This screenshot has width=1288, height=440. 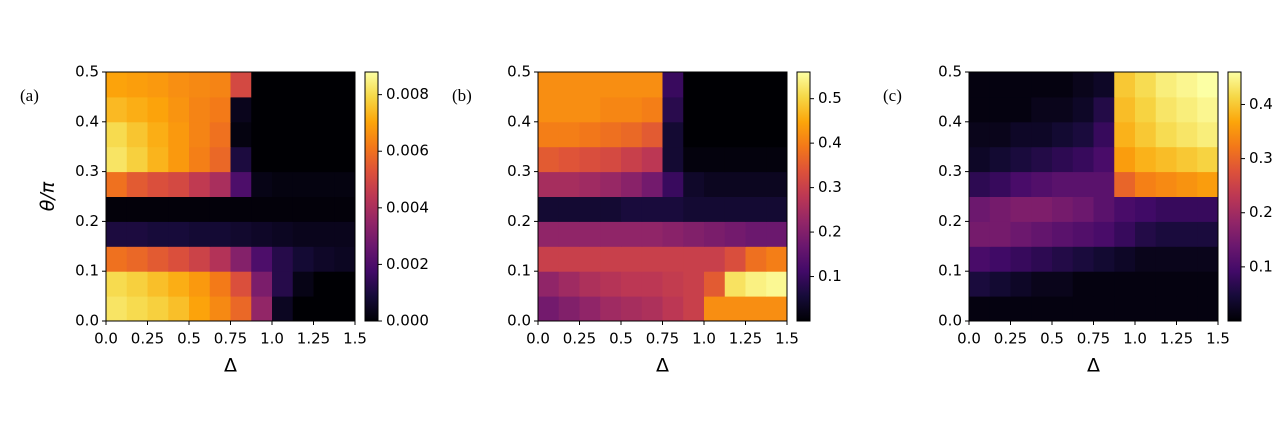 What do you see at coordinates (230, 366) in the screenshot?
I see `x-axis-label: Δ` at bounding box center [230, 366].